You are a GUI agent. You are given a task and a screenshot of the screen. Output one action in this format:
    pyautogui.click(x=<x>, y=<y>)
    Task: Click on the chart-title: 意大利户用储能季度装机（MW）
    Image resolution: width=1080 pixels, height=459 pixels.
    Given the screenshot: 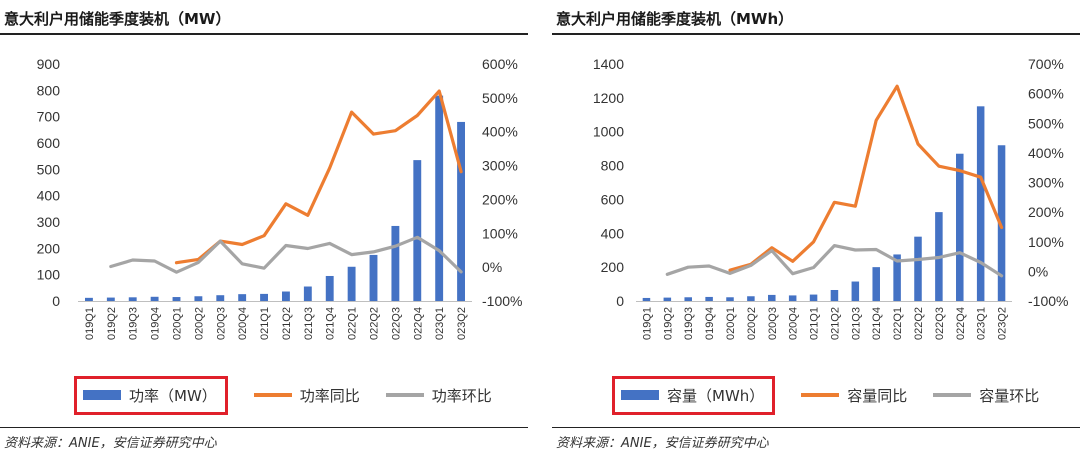 What is the action you would take?
    pyautogui.click(x=117, y=19)
    